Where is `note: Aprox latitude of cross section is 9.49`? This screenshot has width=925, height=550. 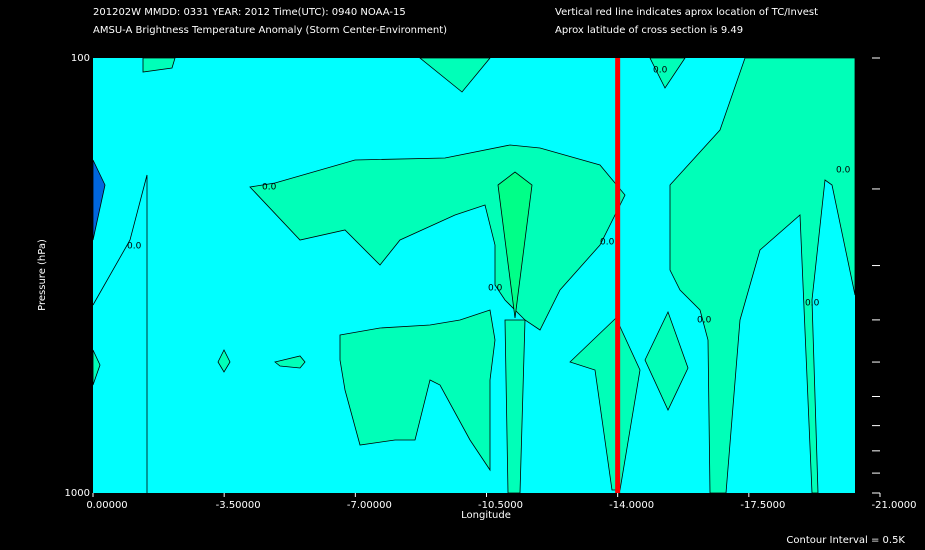
note: Aprox latitude of cross section is 9.49 is located at coordinates (649, 30).